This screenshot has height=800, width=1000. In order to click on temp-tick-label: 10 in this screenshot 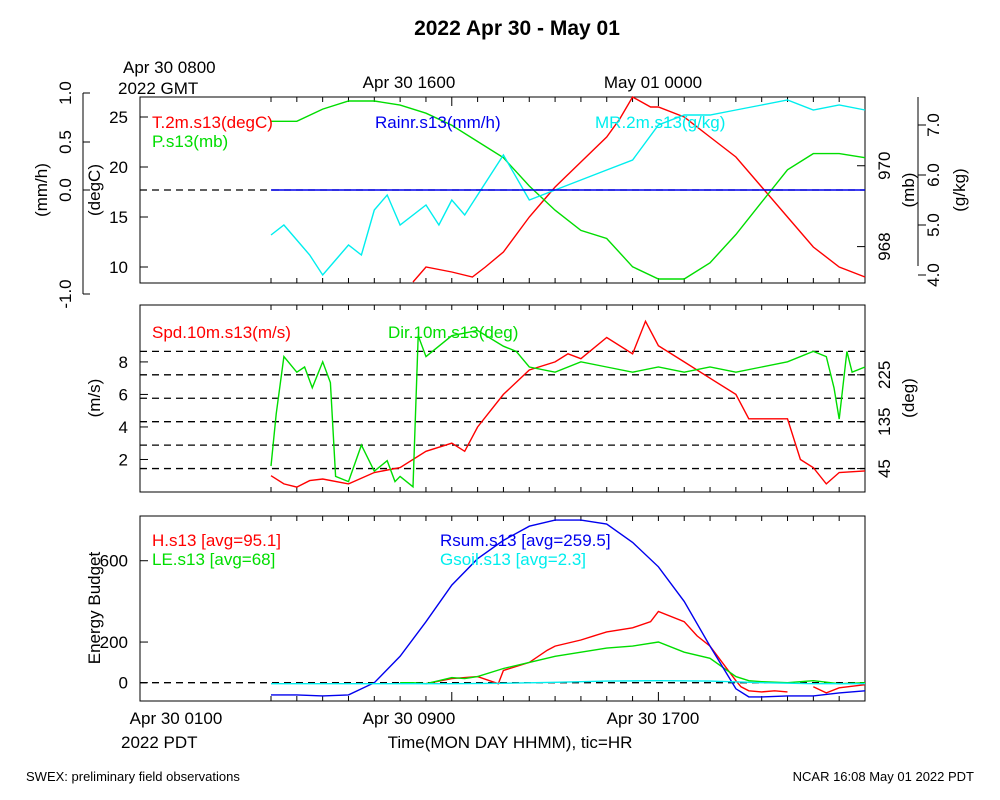, I will do `click(118, 267)`.